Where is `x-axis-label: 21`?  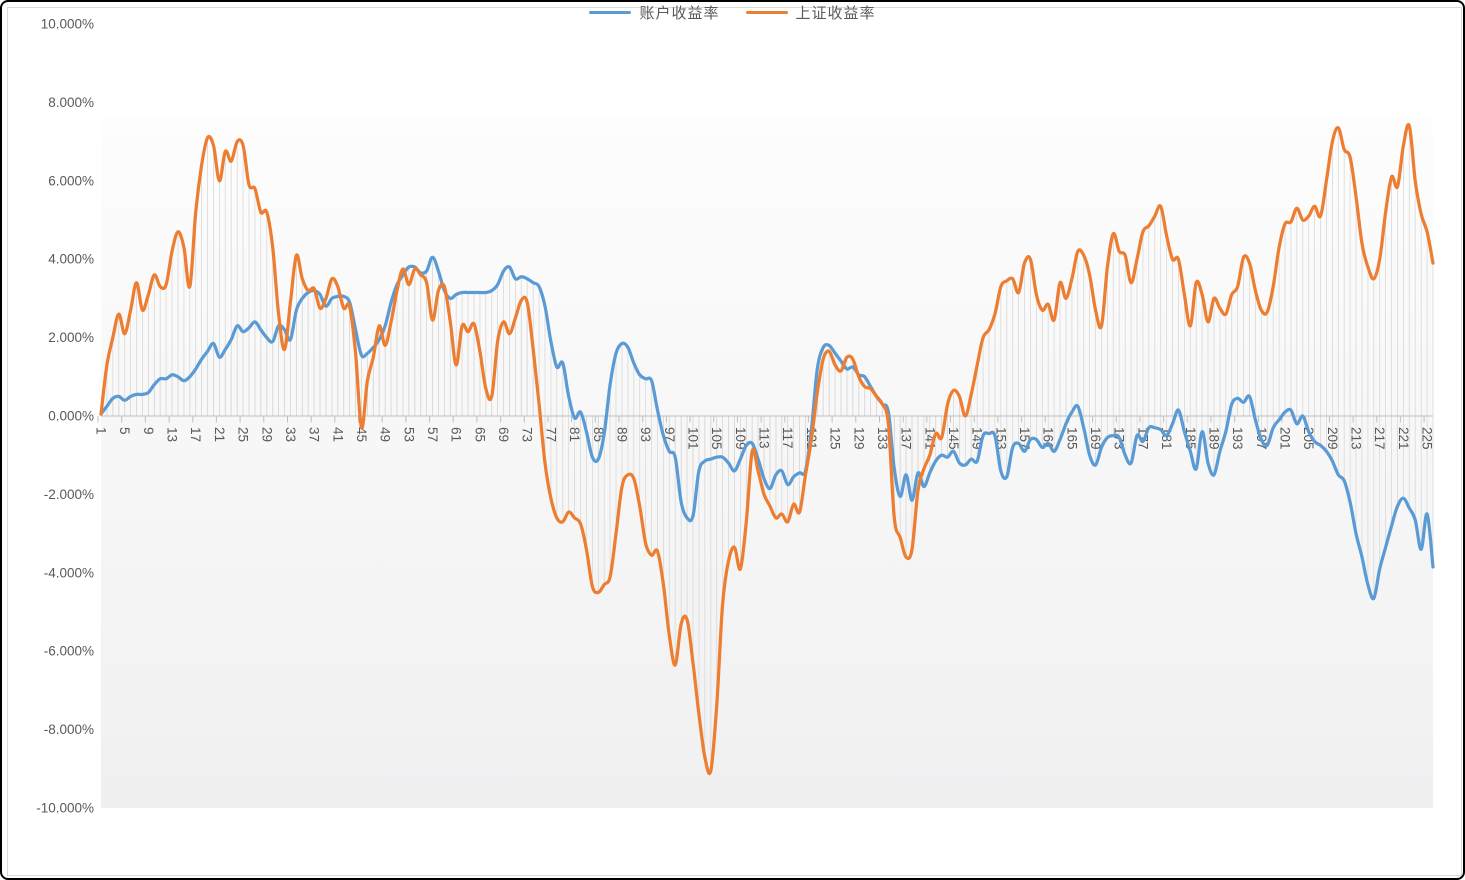
x-axis-label: 21 is located at coordinates (219, 434).